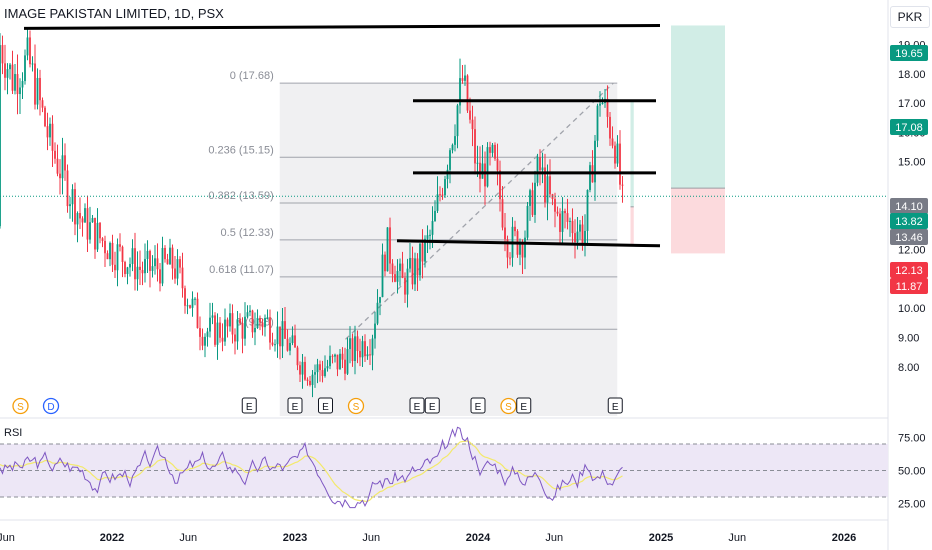  What do you see at coordinates (528, 243) in the screenshot?
I see `support-line` at bounding box center [528, 243].